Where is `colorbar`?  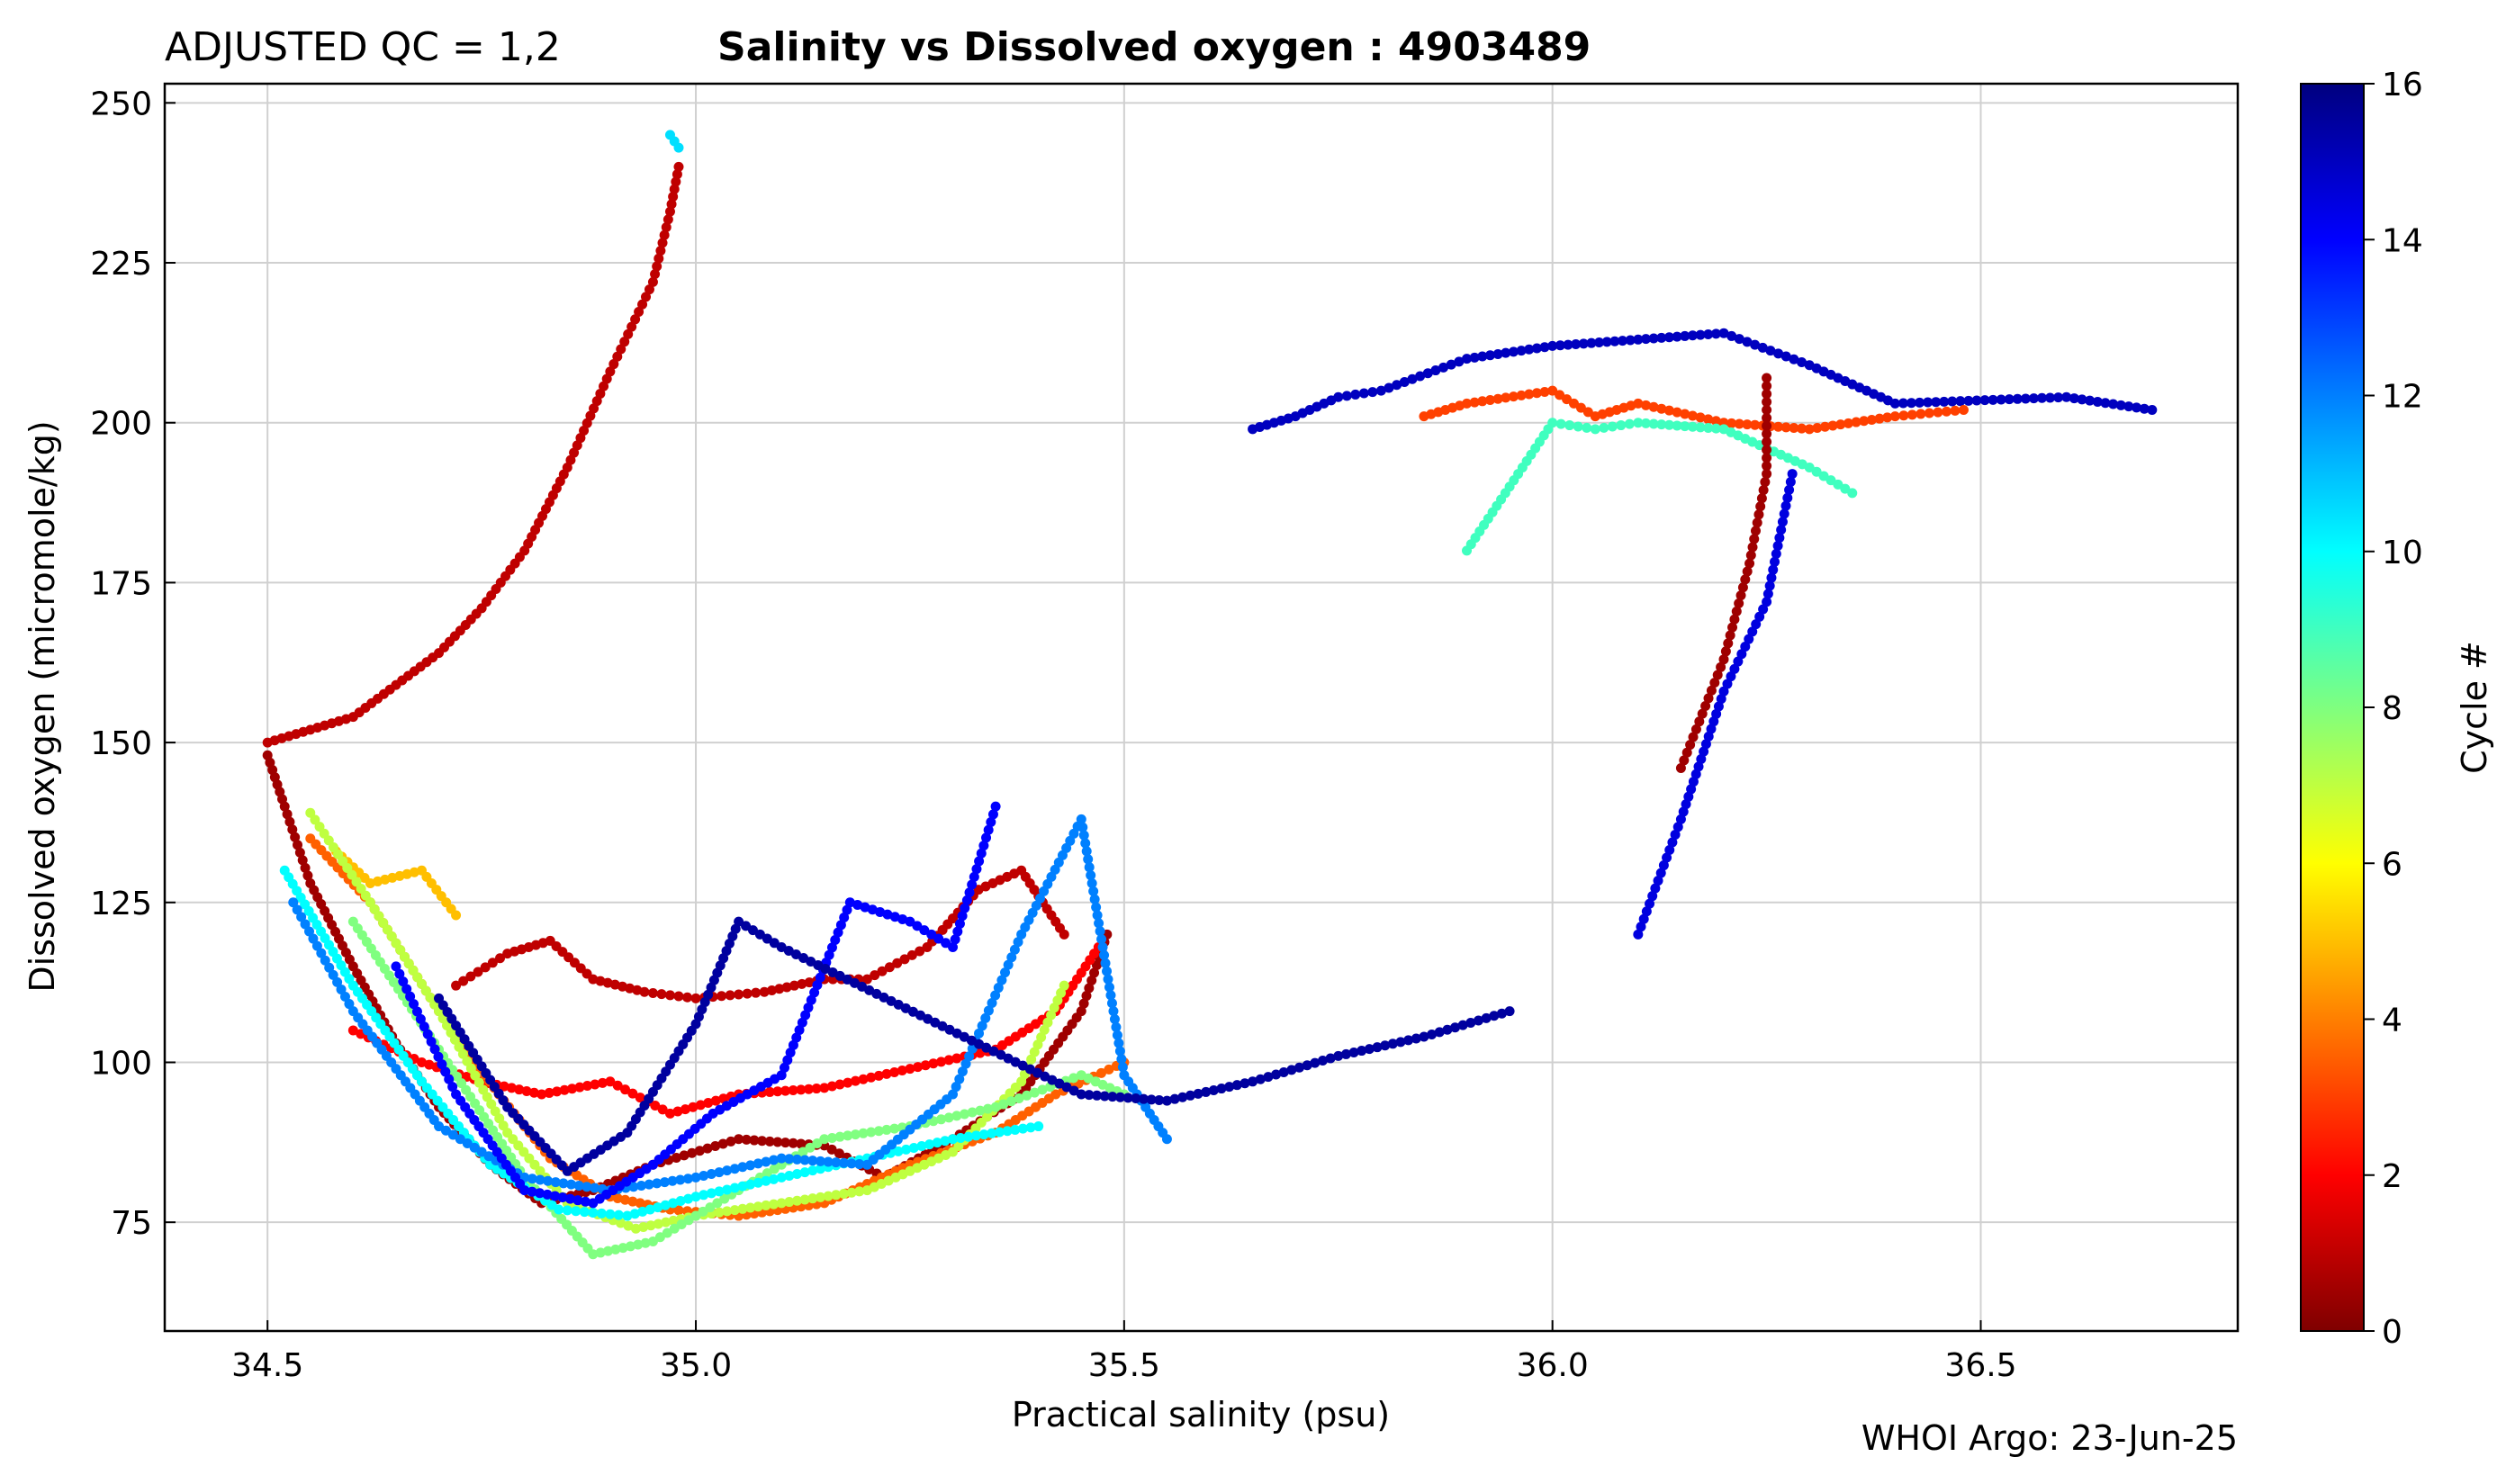
colorbar is located at coordinates (2332, 708).